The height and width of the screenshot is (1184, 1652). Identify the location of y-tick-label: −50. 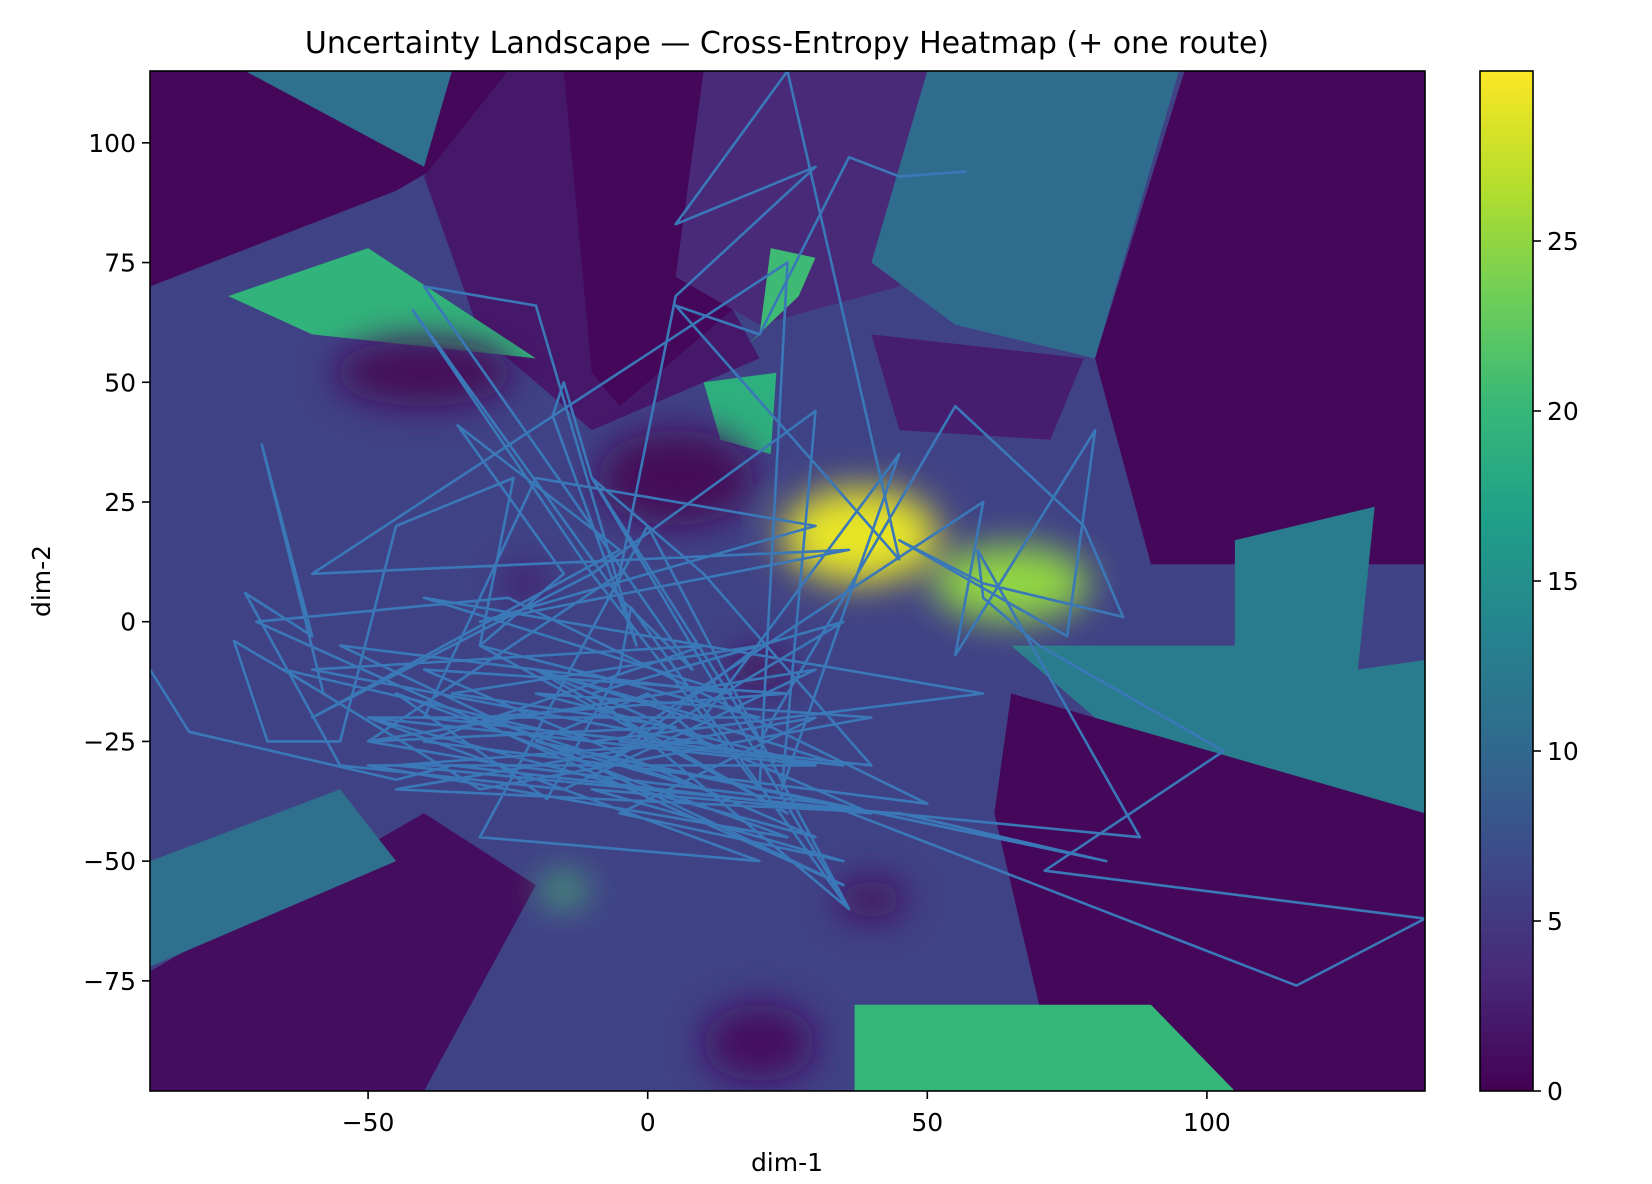
(109, 861).